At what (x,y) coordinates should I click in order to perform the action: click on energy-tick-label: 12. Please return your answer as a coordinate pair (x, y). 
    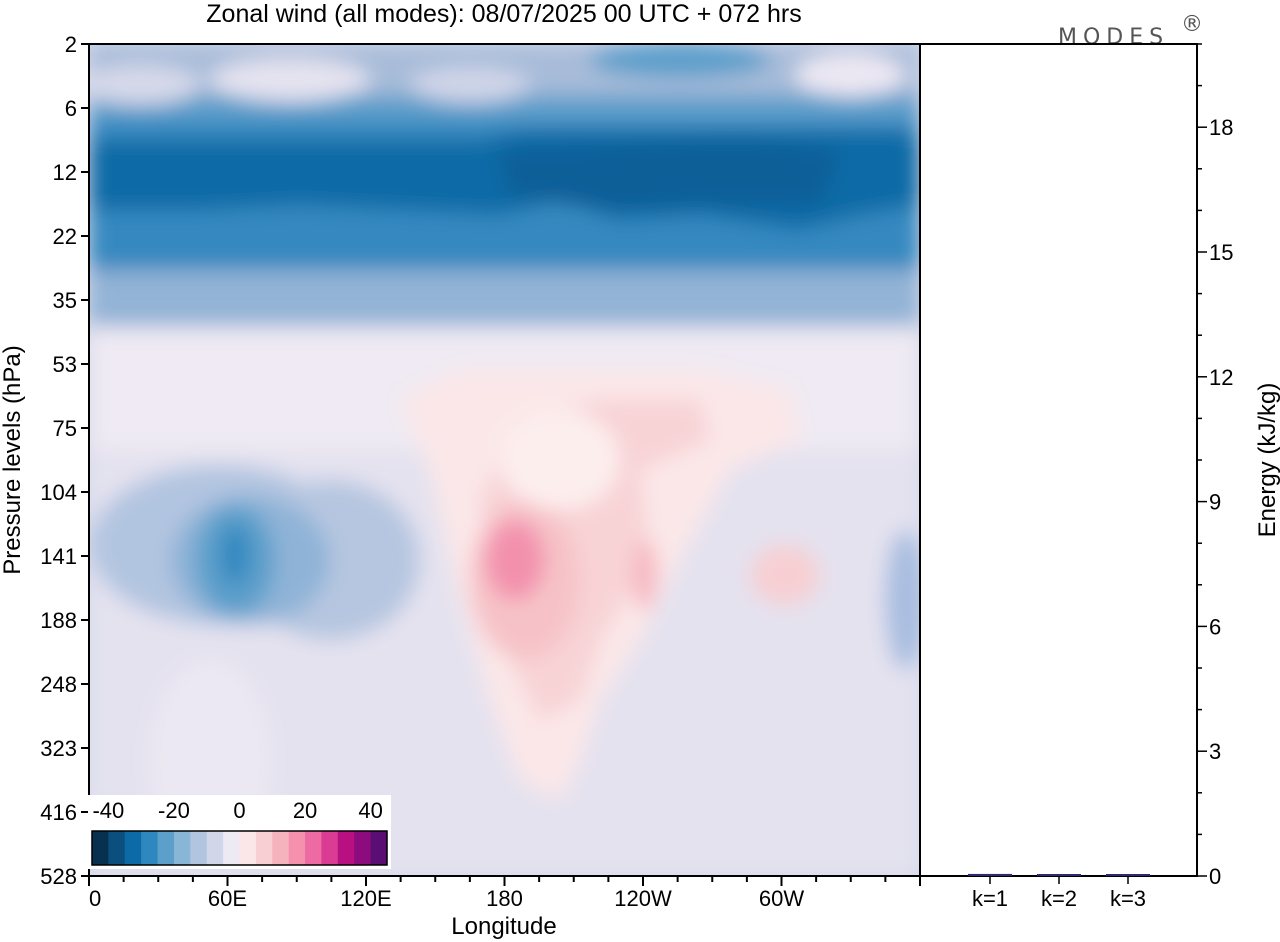
    Looking at the image, I should click on (1221, 377).